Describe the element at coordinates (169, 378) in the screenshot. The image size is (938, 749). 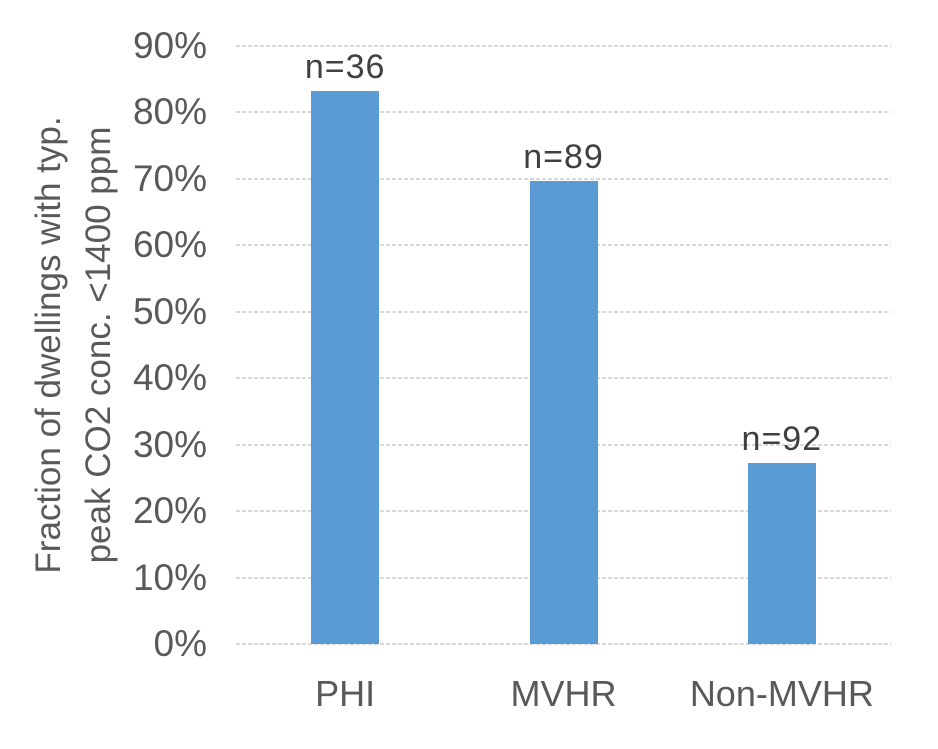
I see `y-tick-label-40-: 40%` at that location.